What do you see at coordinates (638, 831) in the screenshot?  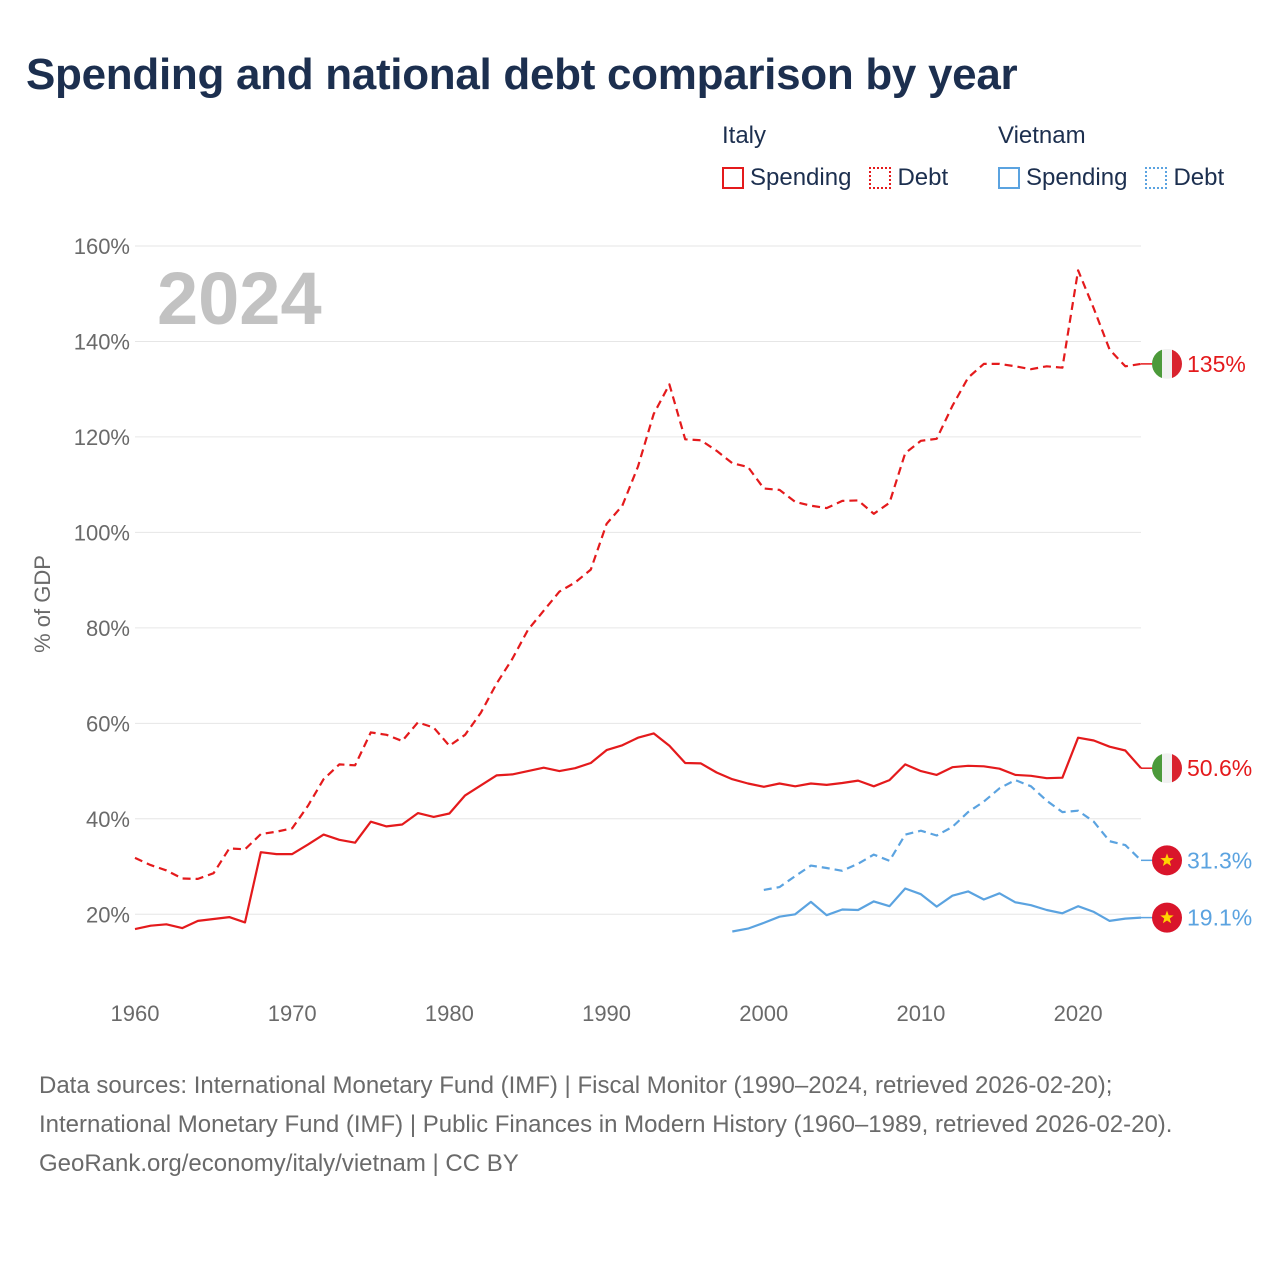 I see `series-line-italy-spending` at bounding box center [638, 831].